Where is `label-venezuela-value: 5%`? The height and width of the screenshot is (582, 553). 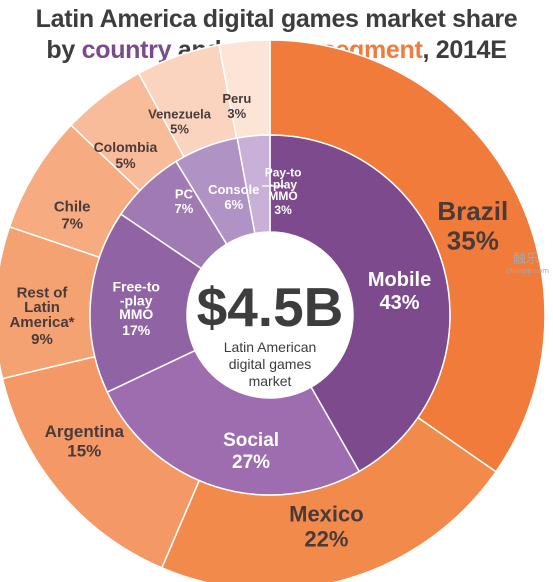
label-venezuela-value: 5% is located at coordinates (179, 128).